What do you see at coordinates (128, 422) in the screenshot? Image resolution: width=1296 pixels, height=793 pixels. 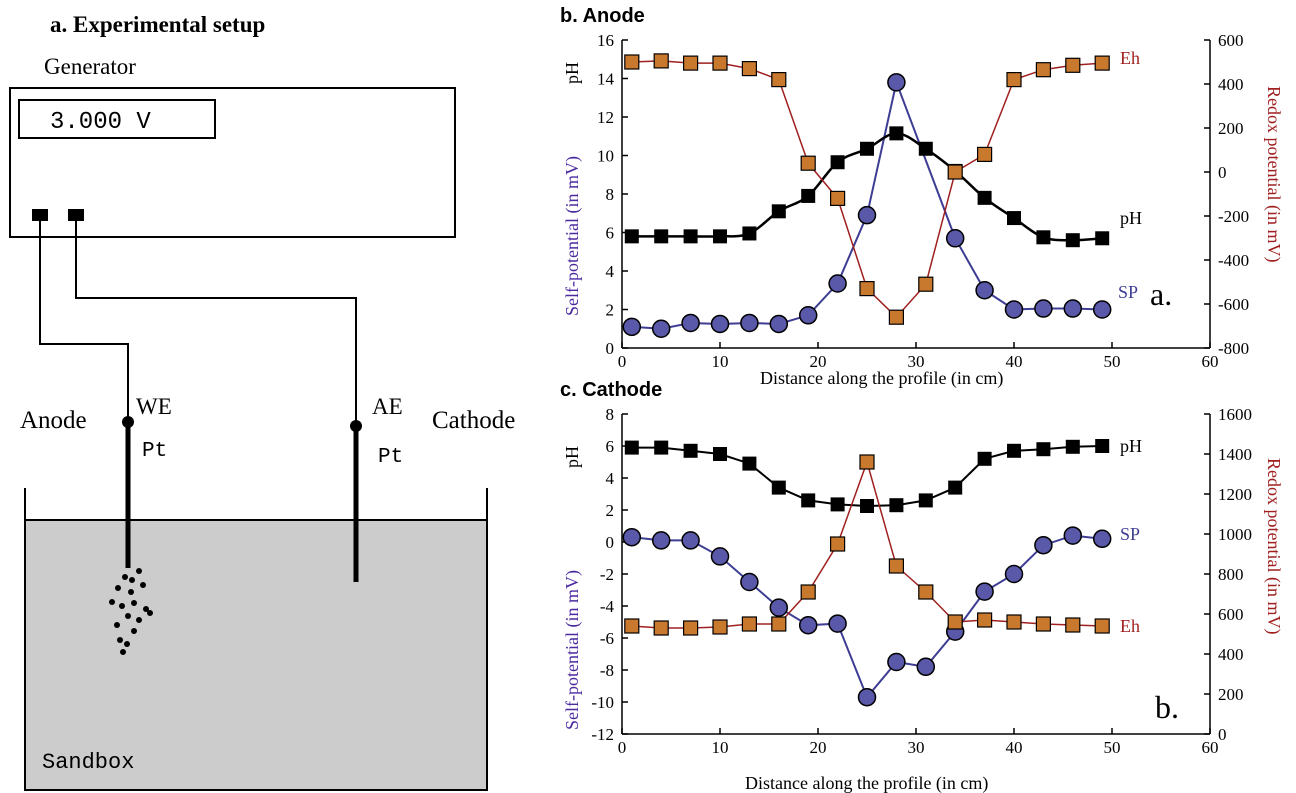 I see `electrode-we-head` at bounding box center [128, 422].